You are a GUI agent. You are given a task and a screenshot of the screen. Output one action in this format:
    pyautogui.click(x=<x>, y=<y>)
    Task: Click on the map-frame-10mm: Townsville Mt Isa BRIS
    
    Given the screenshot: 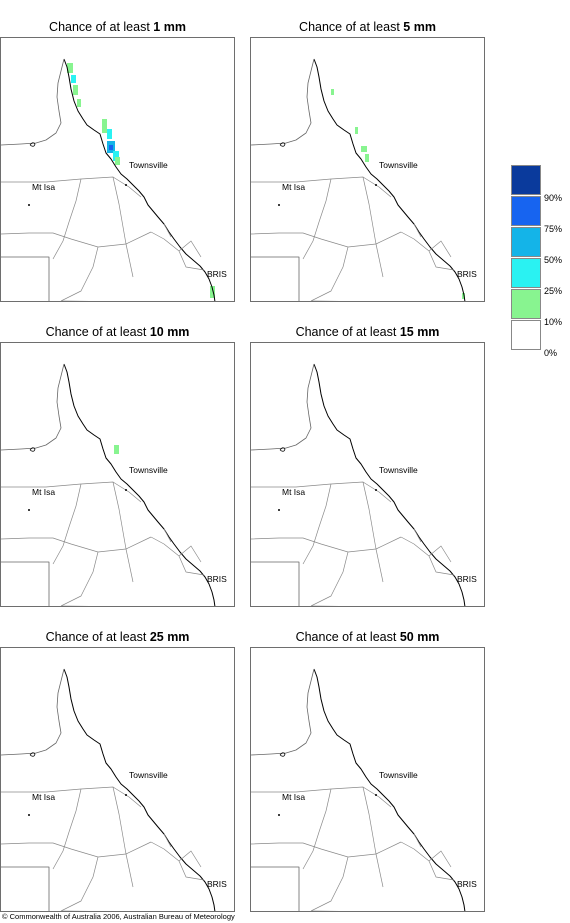 What is the action you would take?
    pyautogui.click(x=117, y=474)
    